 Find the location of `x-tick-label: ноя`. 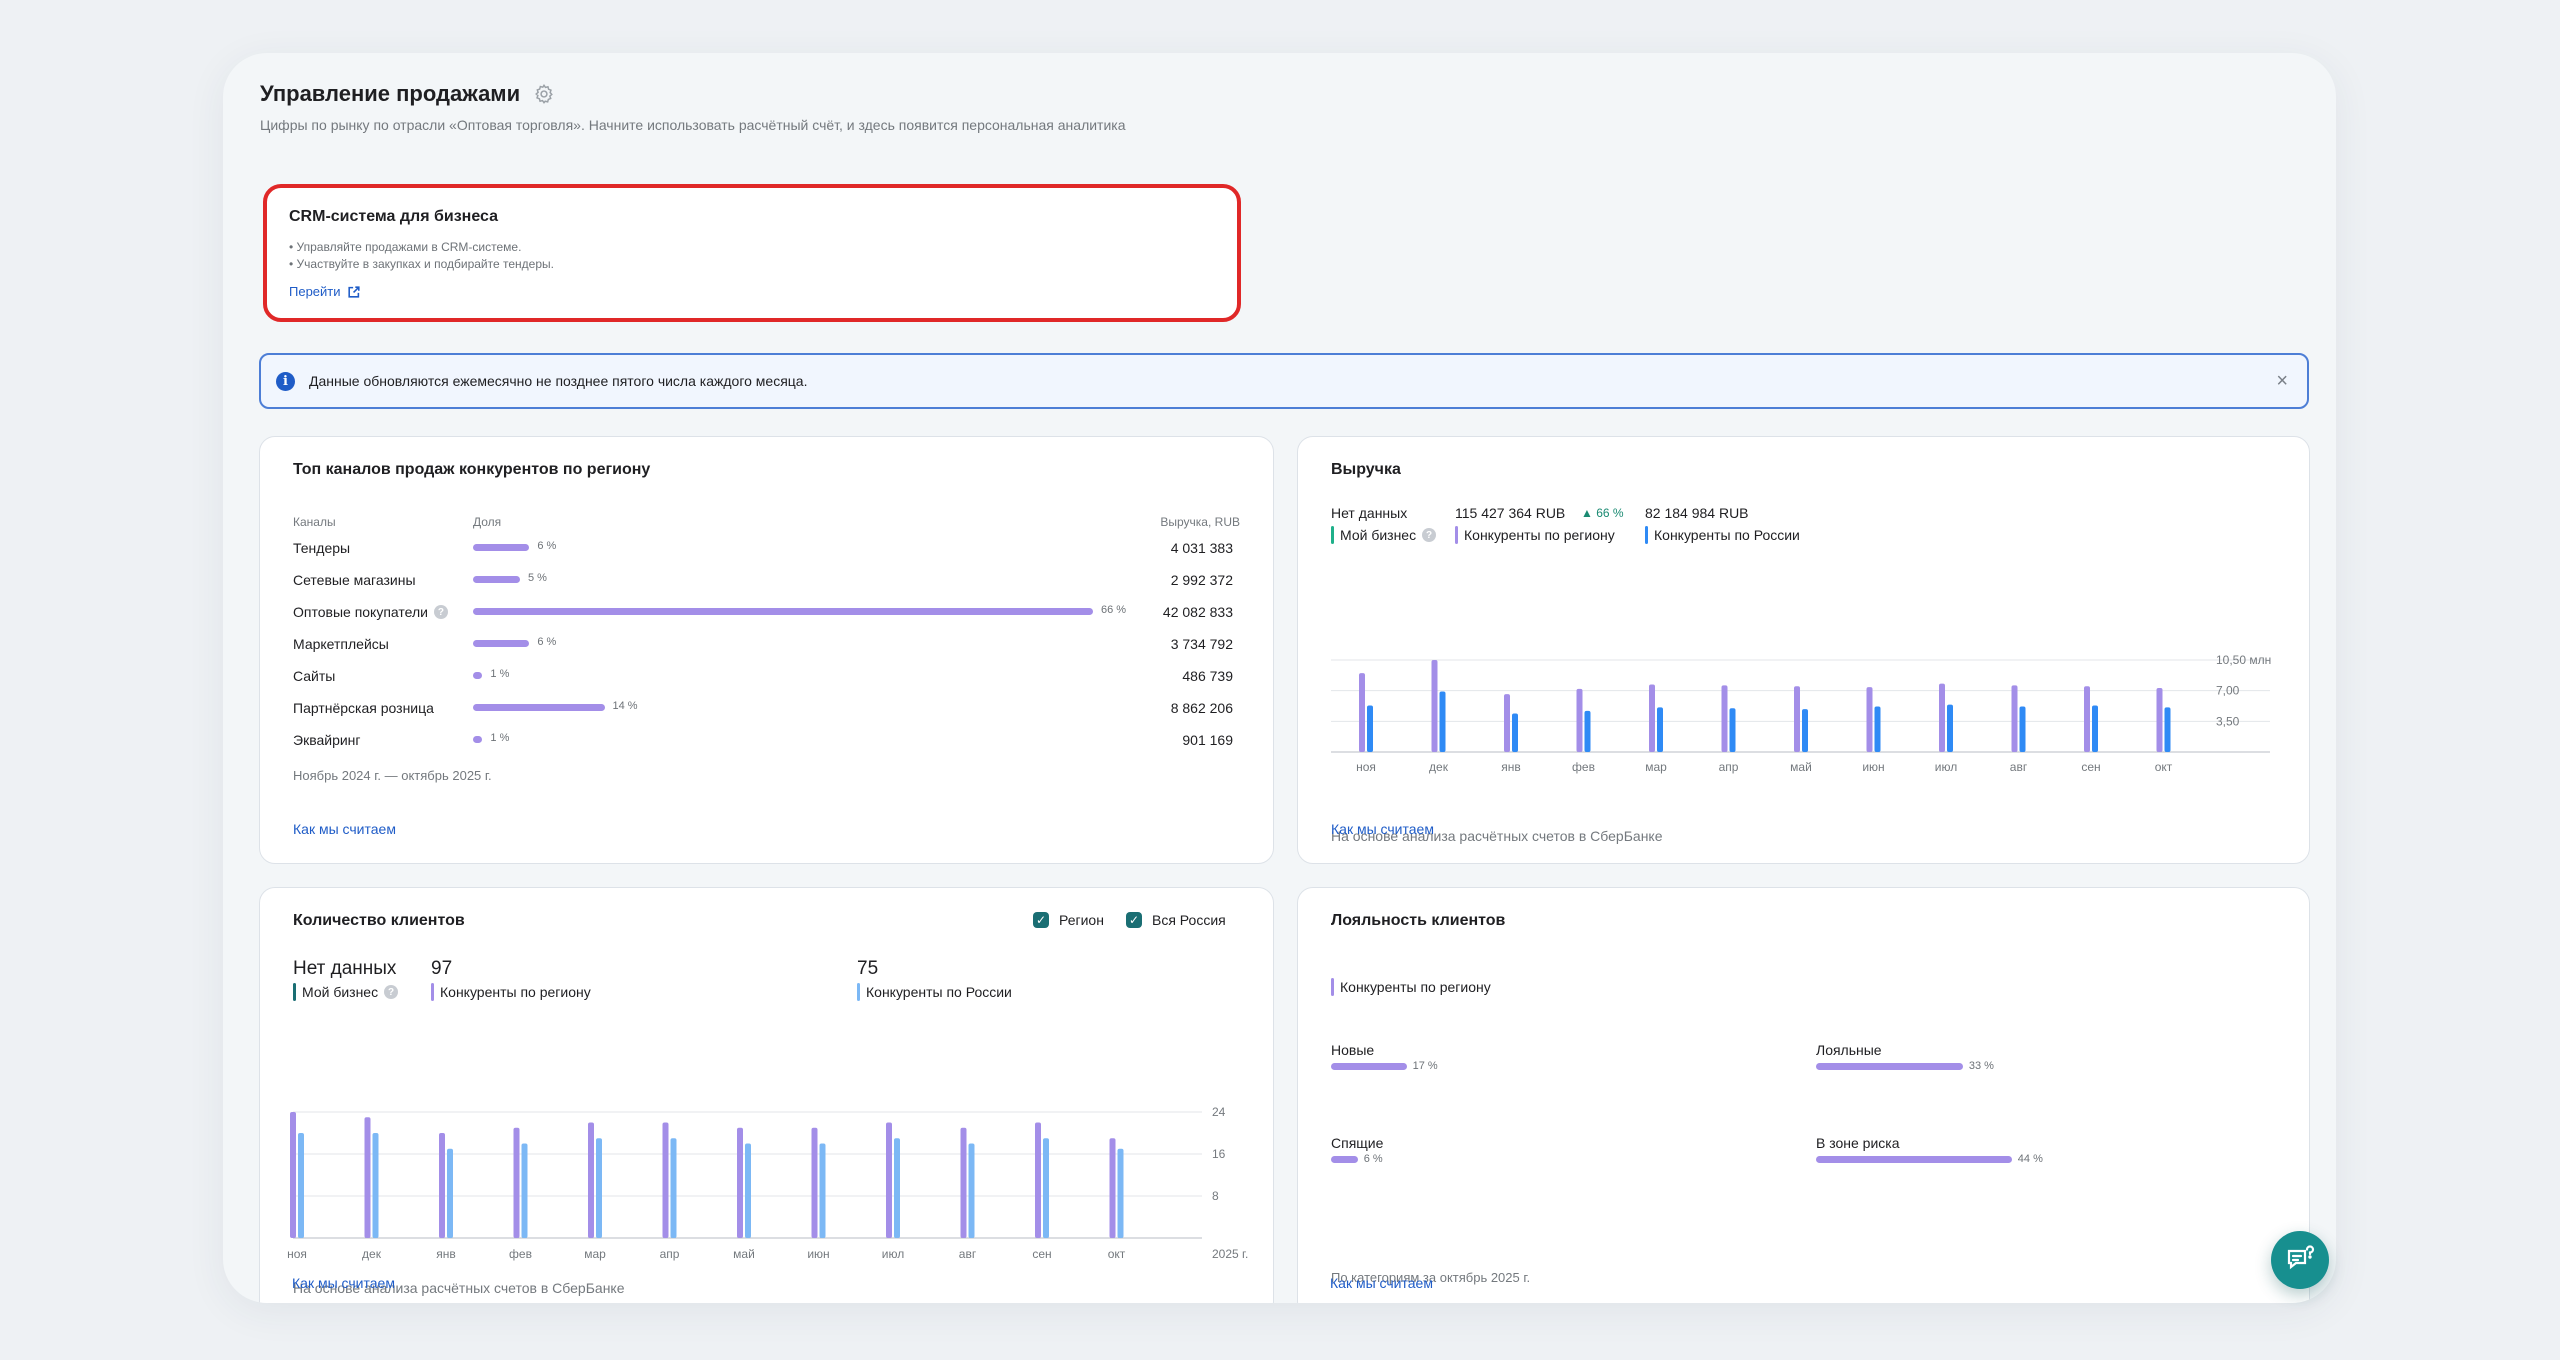

x-tick-label: ноя is located at coordinates (1366, 767).